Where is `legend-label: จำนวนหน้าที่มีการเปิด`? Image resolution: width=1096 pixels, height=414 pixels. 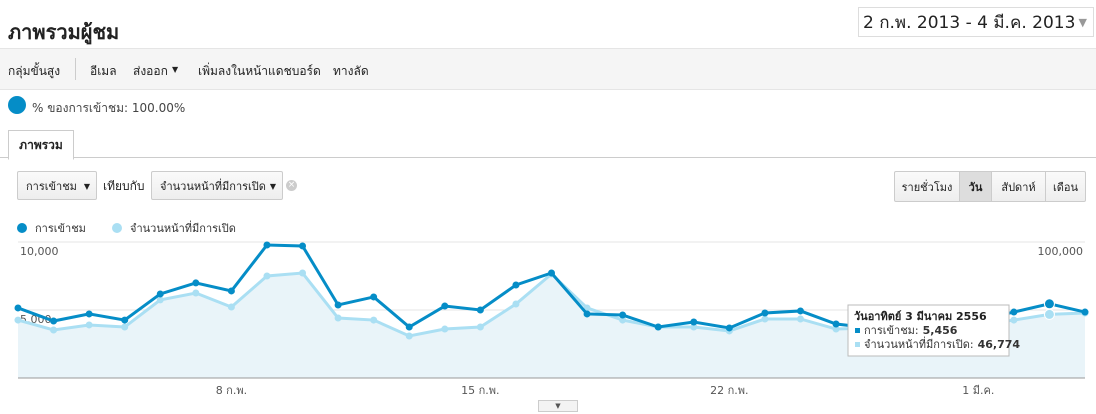 legend-label: จำนวนหน้าที่มีการเปิด is located at coordinates (183, 227).